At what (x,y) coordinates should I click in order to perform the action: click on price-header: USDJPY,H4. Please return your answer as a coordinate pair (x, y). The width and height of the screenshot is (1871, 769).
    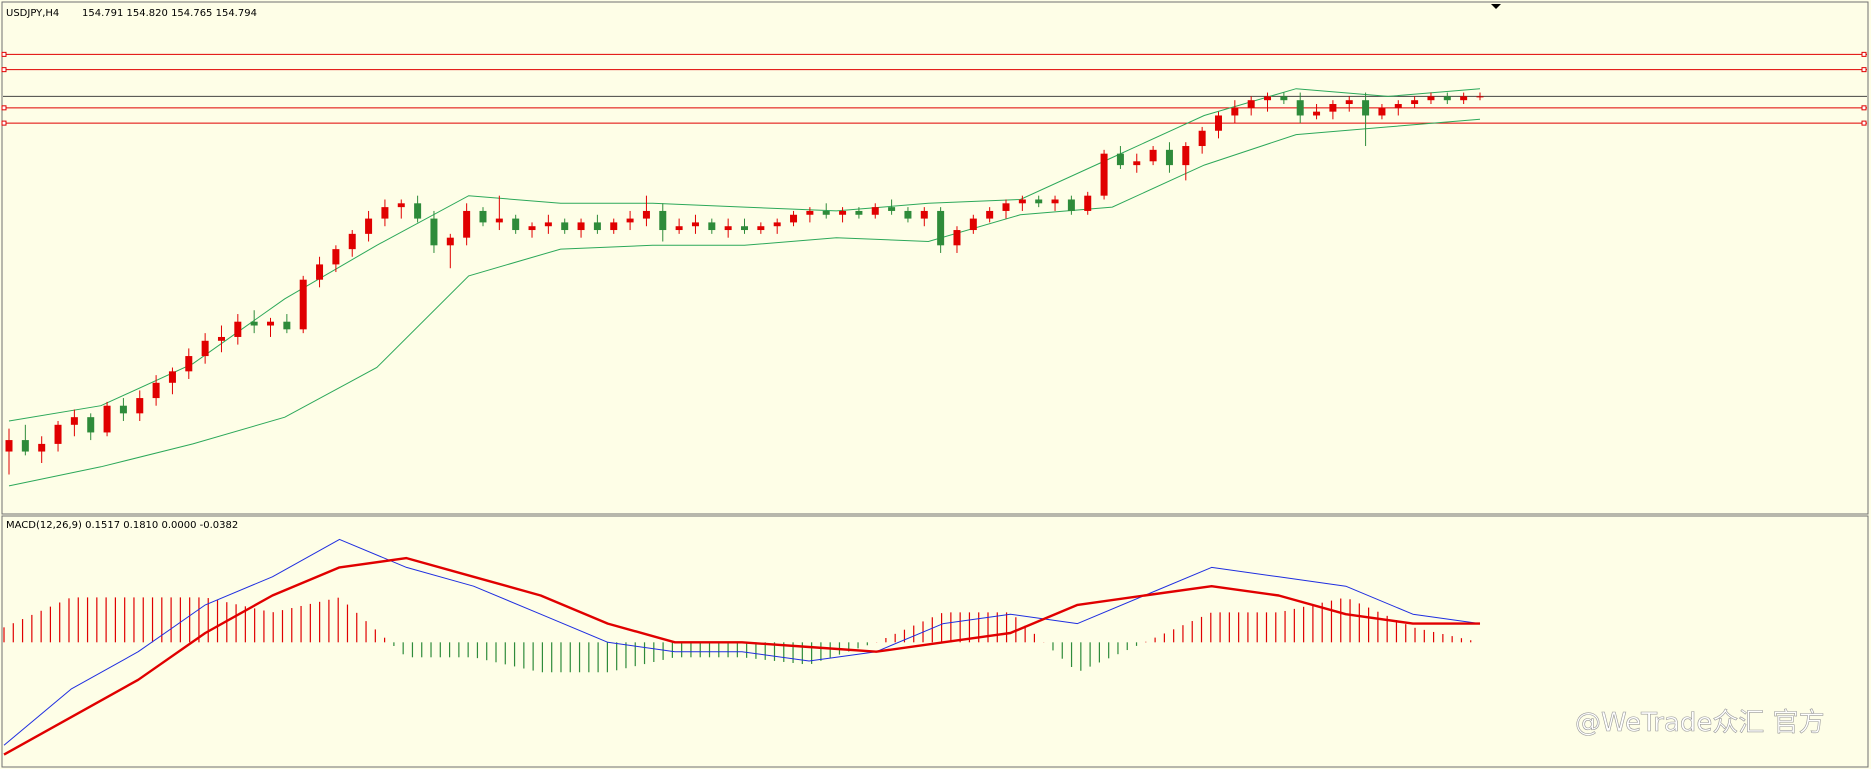
    Looking at the image, I should click on (32, 13).